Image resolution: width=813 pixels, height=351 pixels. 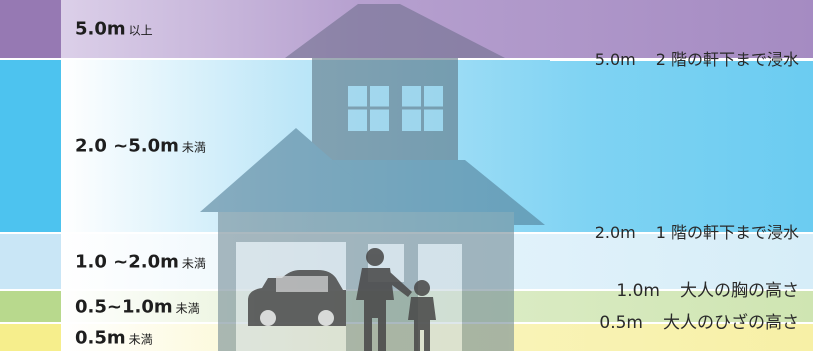 I want to click on marker-height: 5.0m, so click(x=615, y=59).